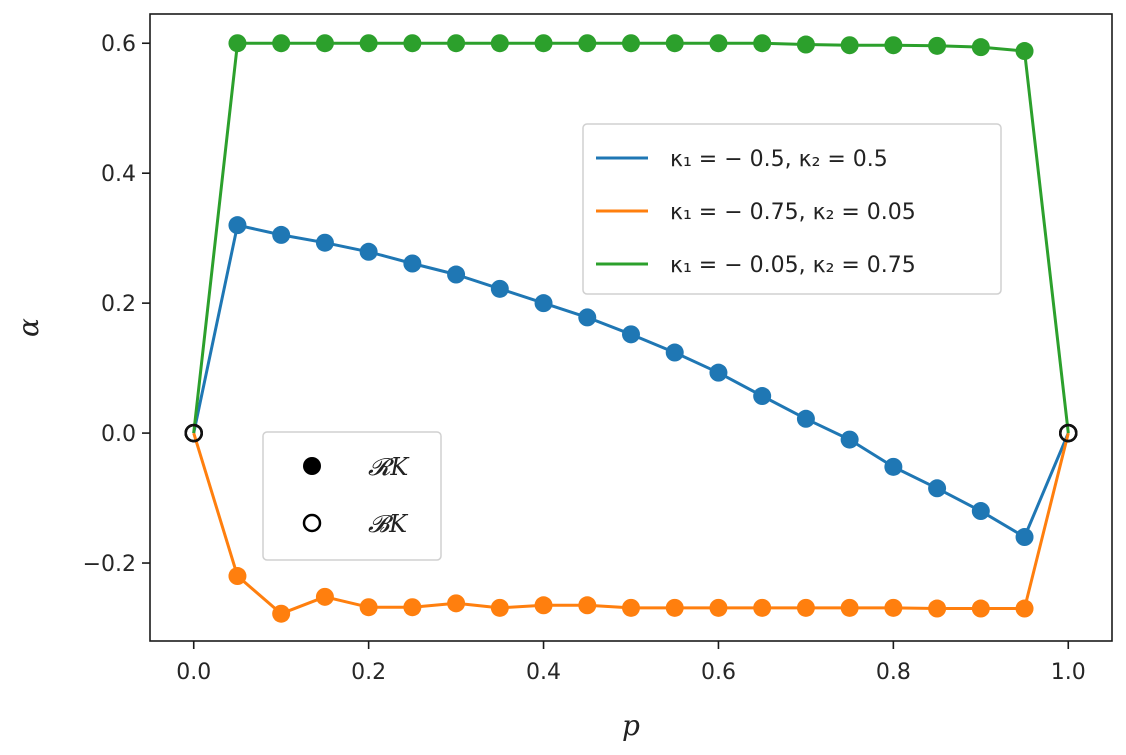 This screenshot has width=1126, height=755. I want to click on x-axis-label: p, so click(631, 725).